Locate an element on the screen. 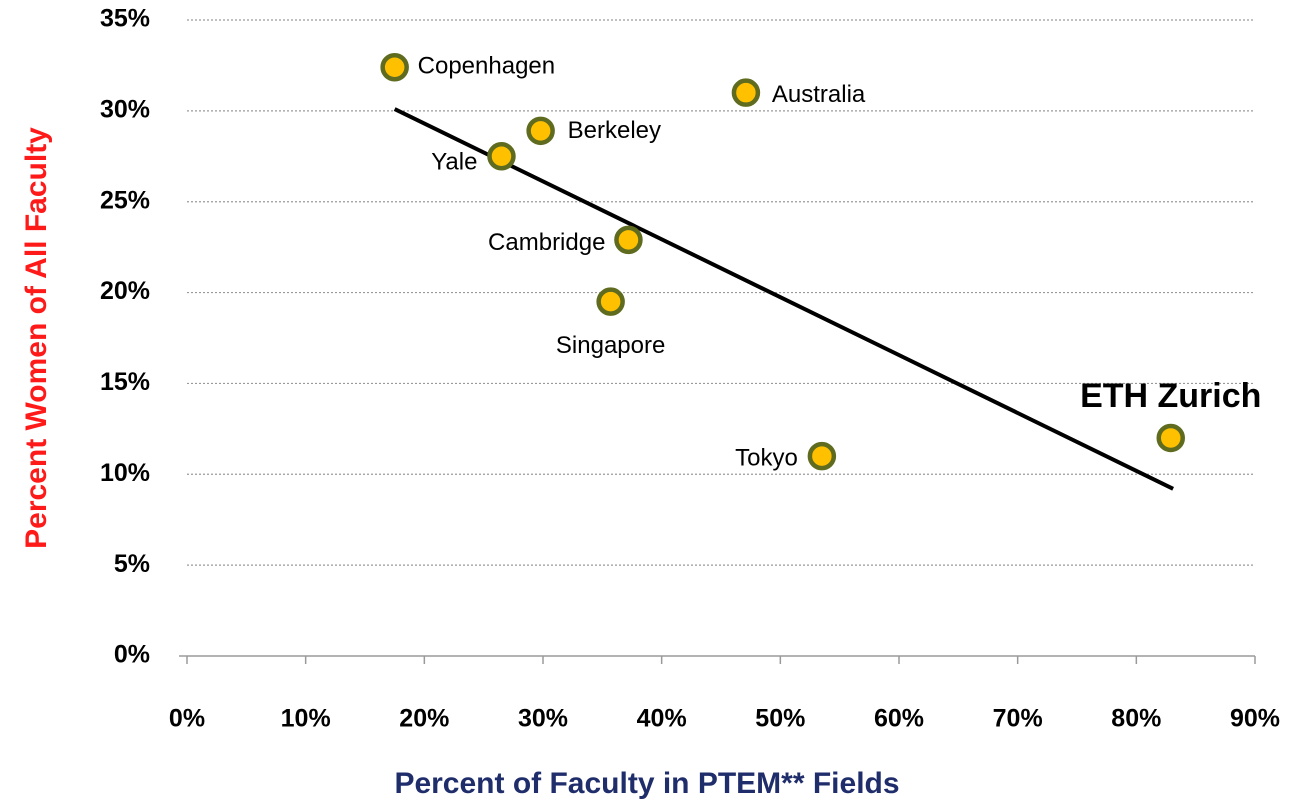 The image size is (1294, 811). x-tick-label: 30% is located at coordinates (543, 719).